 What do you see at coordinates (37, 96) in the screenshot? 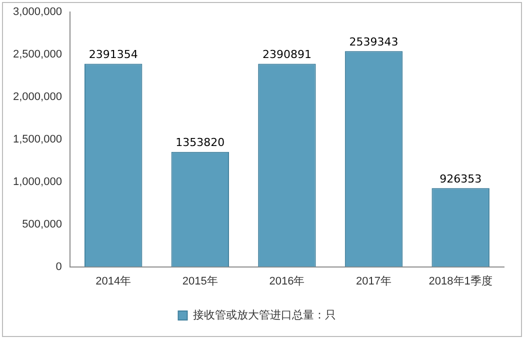
I see `y-tick-label: 2,000,000` at bounding box center [37, 96].